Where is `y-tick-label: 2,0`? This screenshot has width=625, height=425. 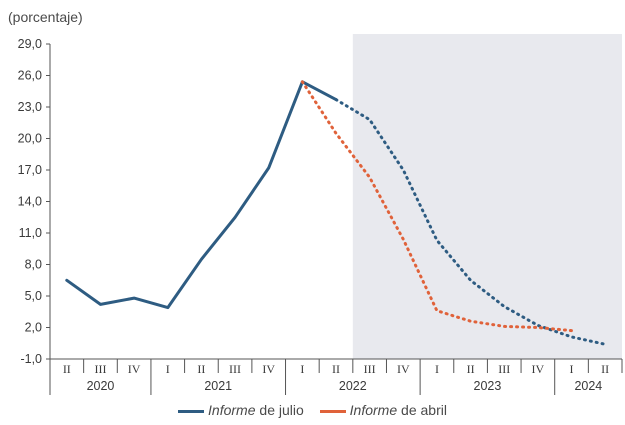 y-tick-label: 2,0 is located at coordinates (33, 328).